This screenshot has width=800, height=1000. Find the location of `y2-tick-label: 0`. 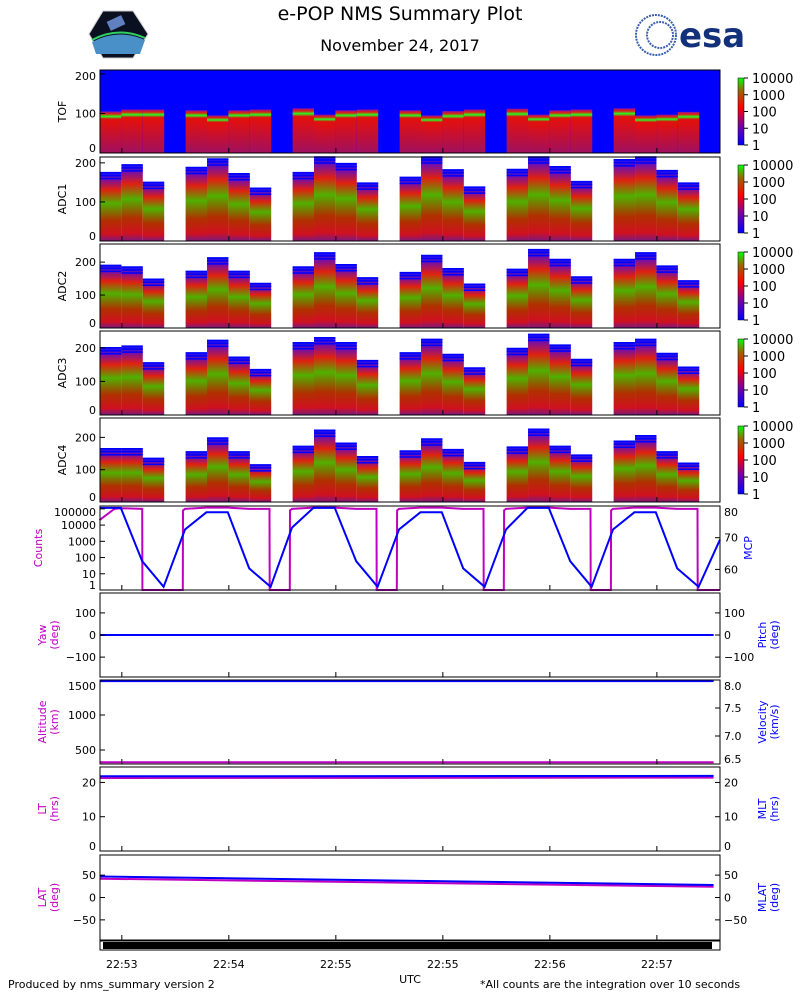

y2-tick-label: 0 is located at coordinates (727, 898).